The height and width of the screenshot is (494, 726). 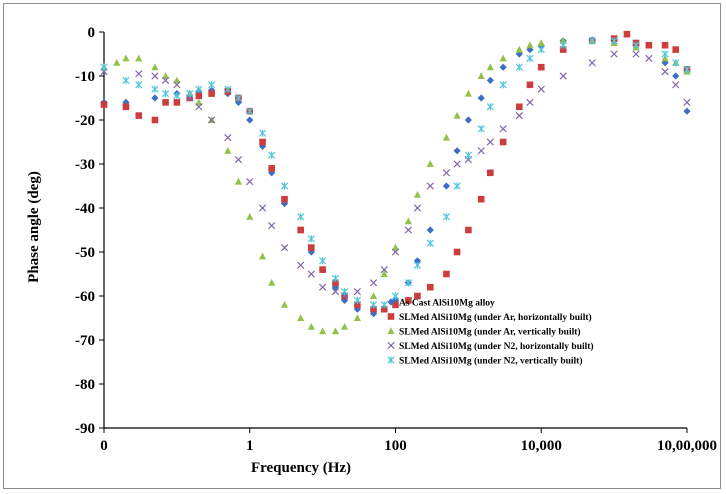 I want to click on x-tick-label: 0, so click(x=104, y=446).